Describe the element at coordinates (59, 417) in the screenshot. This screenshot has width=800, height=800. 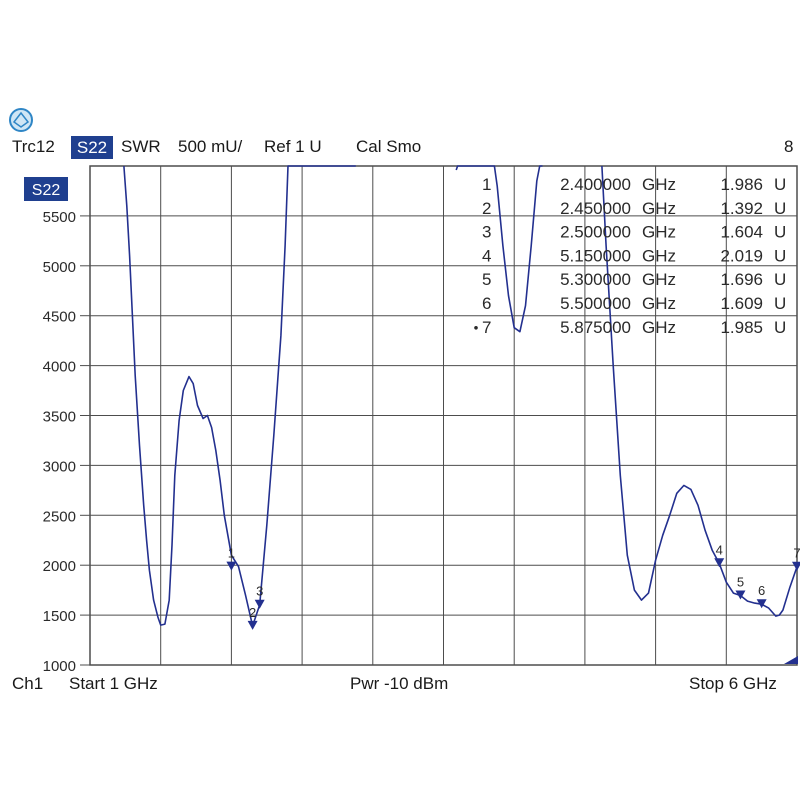
I see `y-tick-label: 3500` at that location.